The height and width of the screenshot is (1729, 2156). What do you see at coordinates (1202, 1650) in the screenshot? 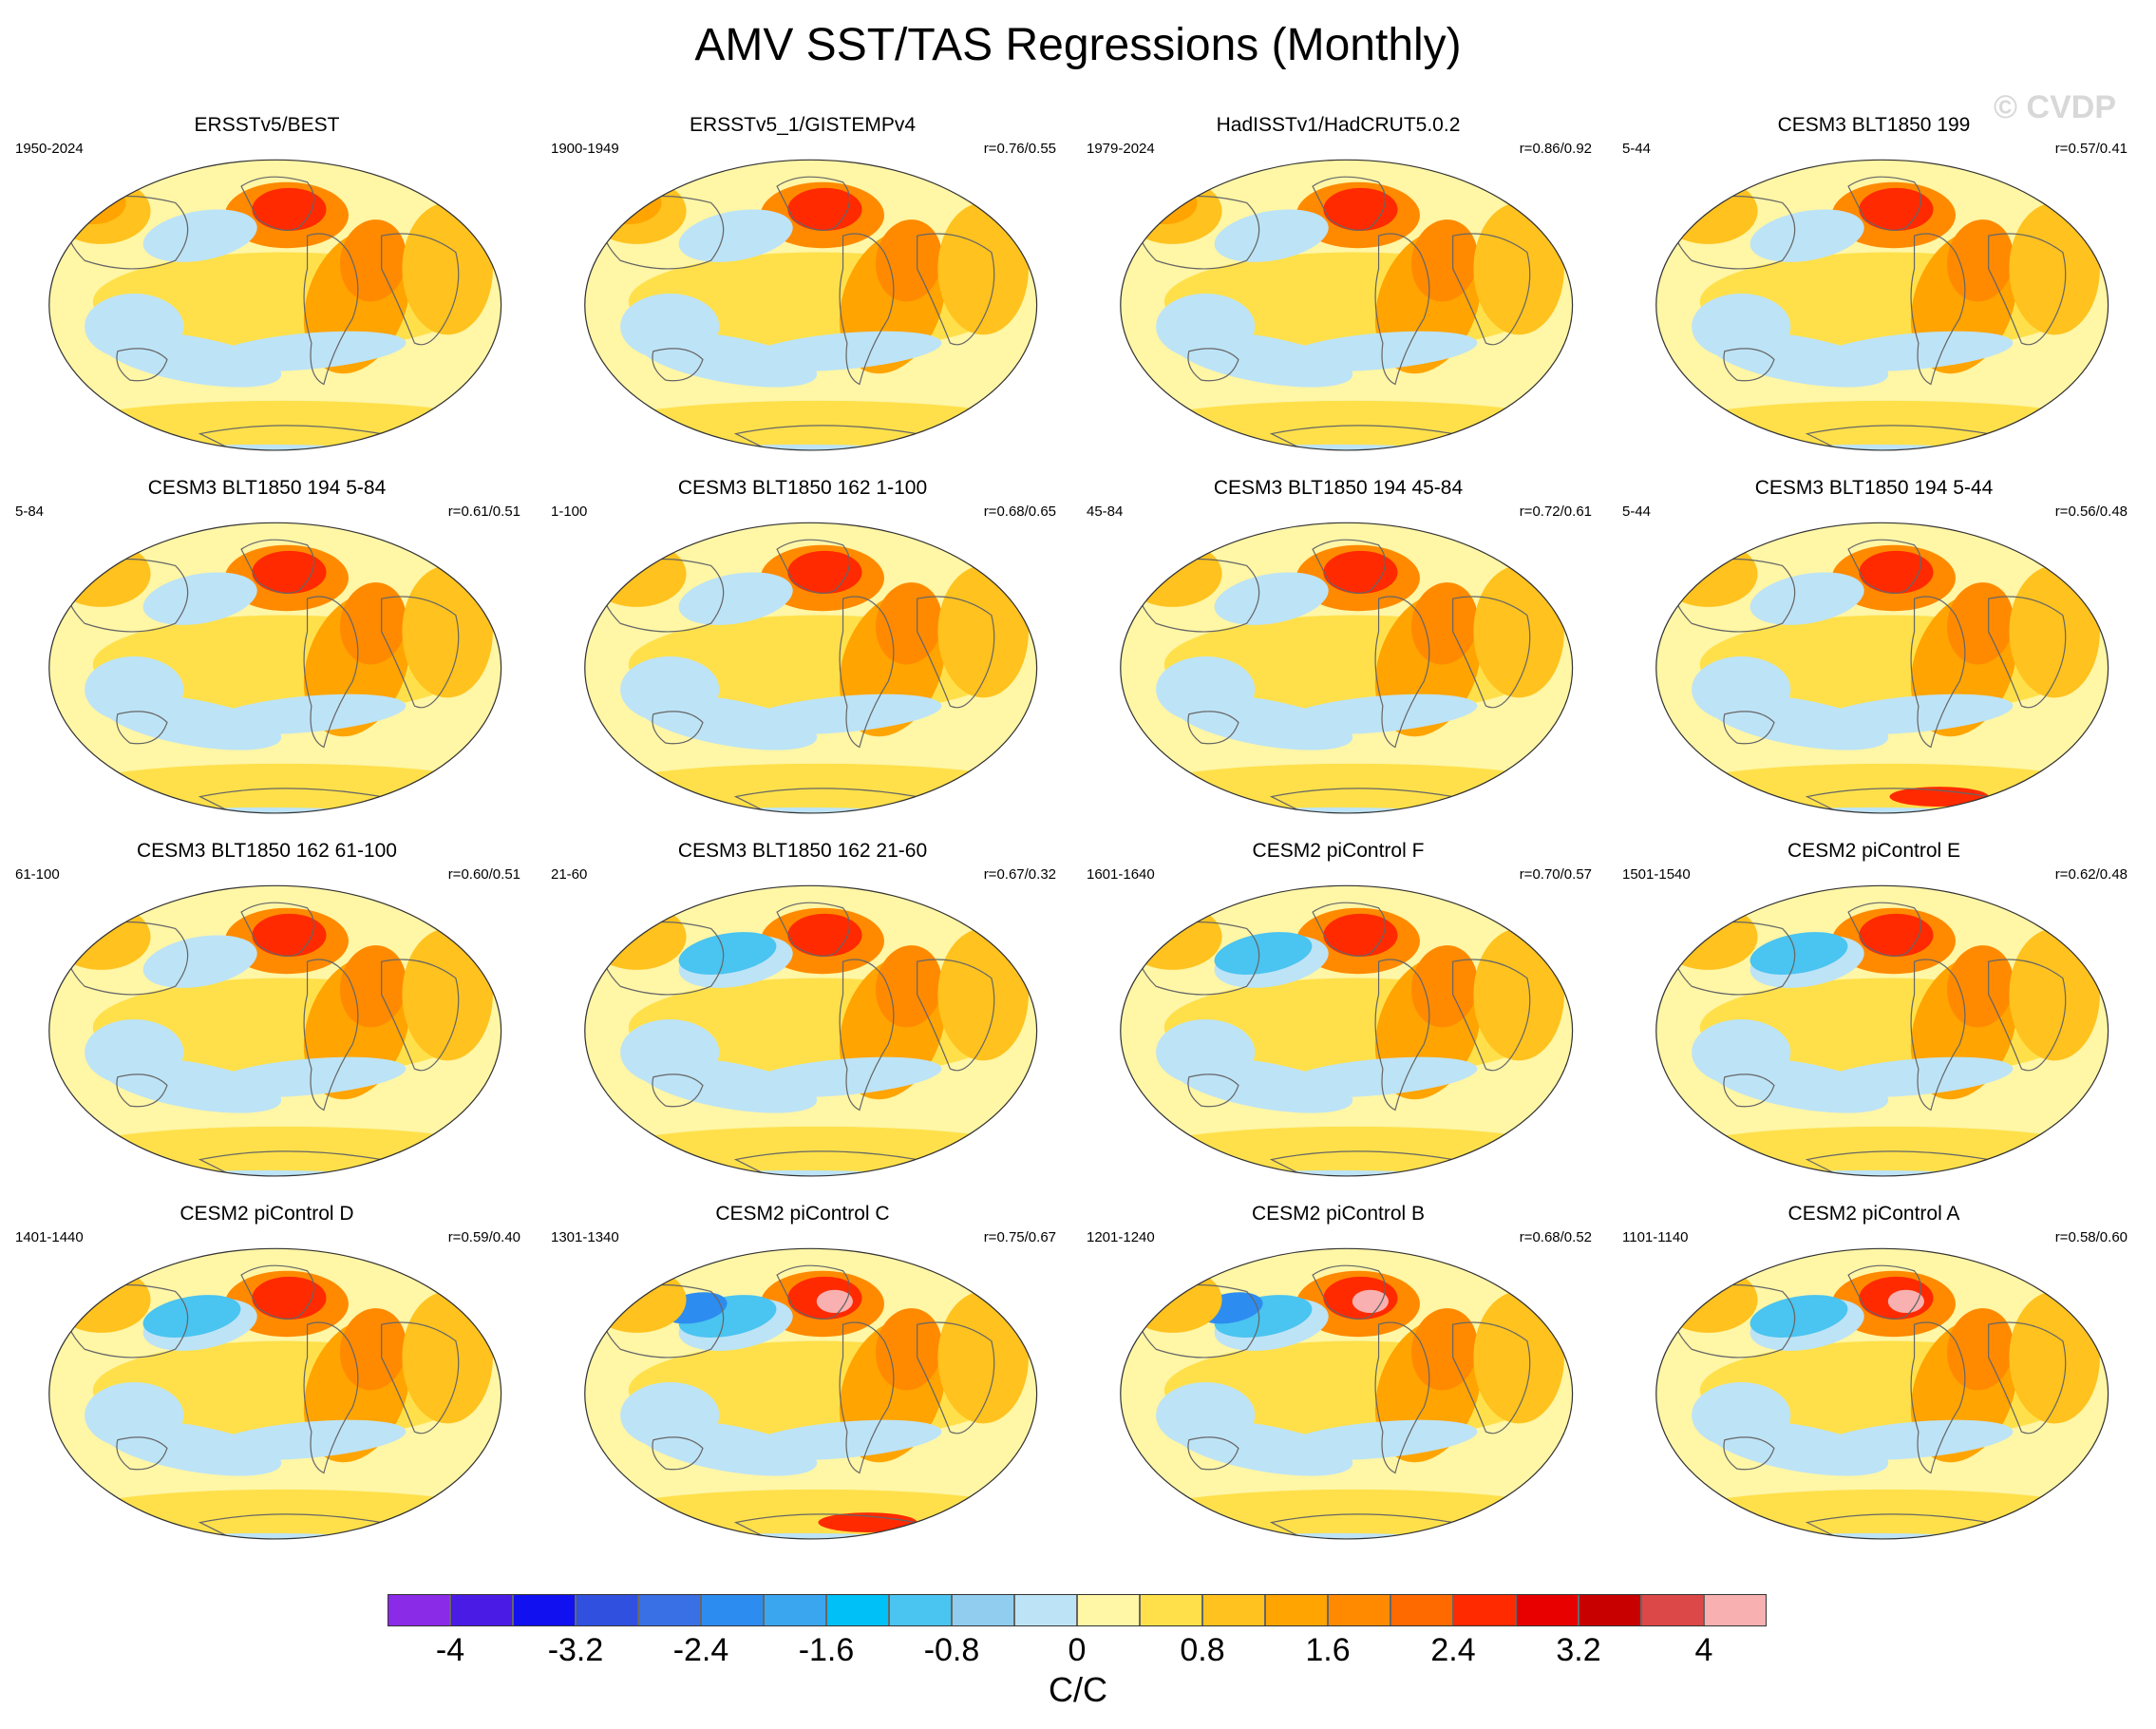
I see `colorbar-tick-label: 0.8` at bounding box center [1202, 1650].